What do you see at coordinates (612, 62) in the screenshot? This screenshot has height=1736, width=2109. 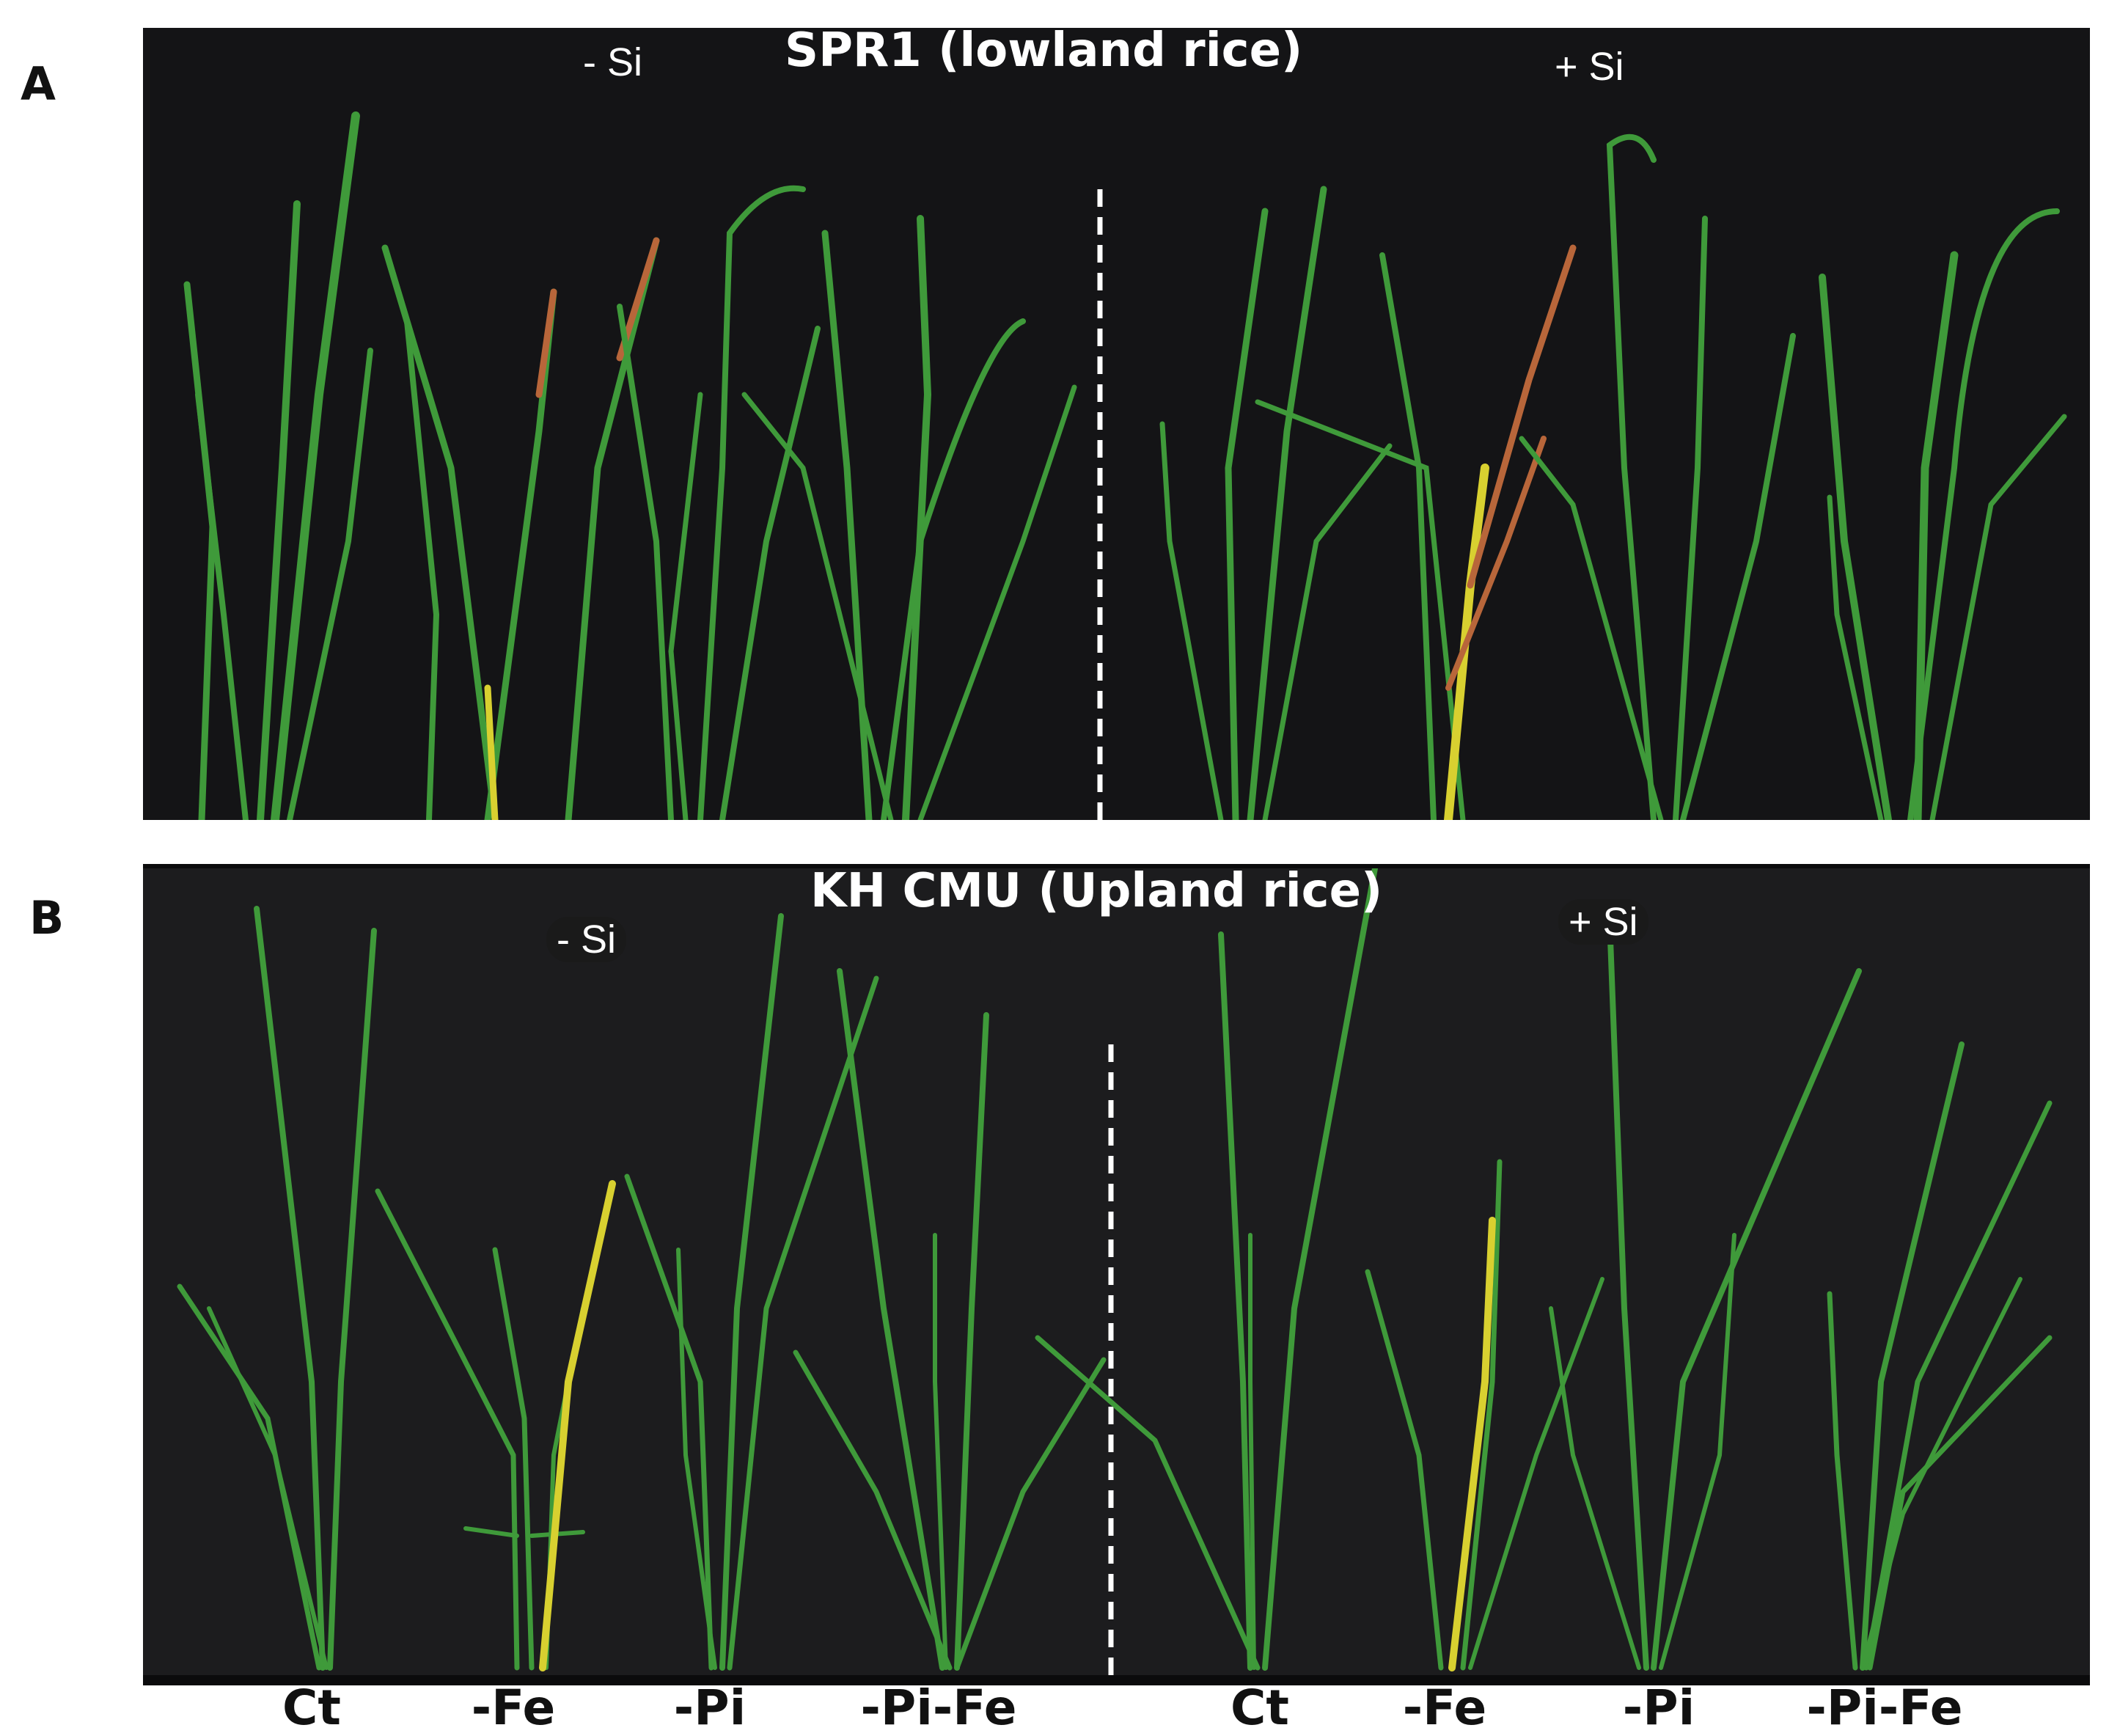 I see `panel-a-minus-si-label: - Si` at bounding box center [612, 62].